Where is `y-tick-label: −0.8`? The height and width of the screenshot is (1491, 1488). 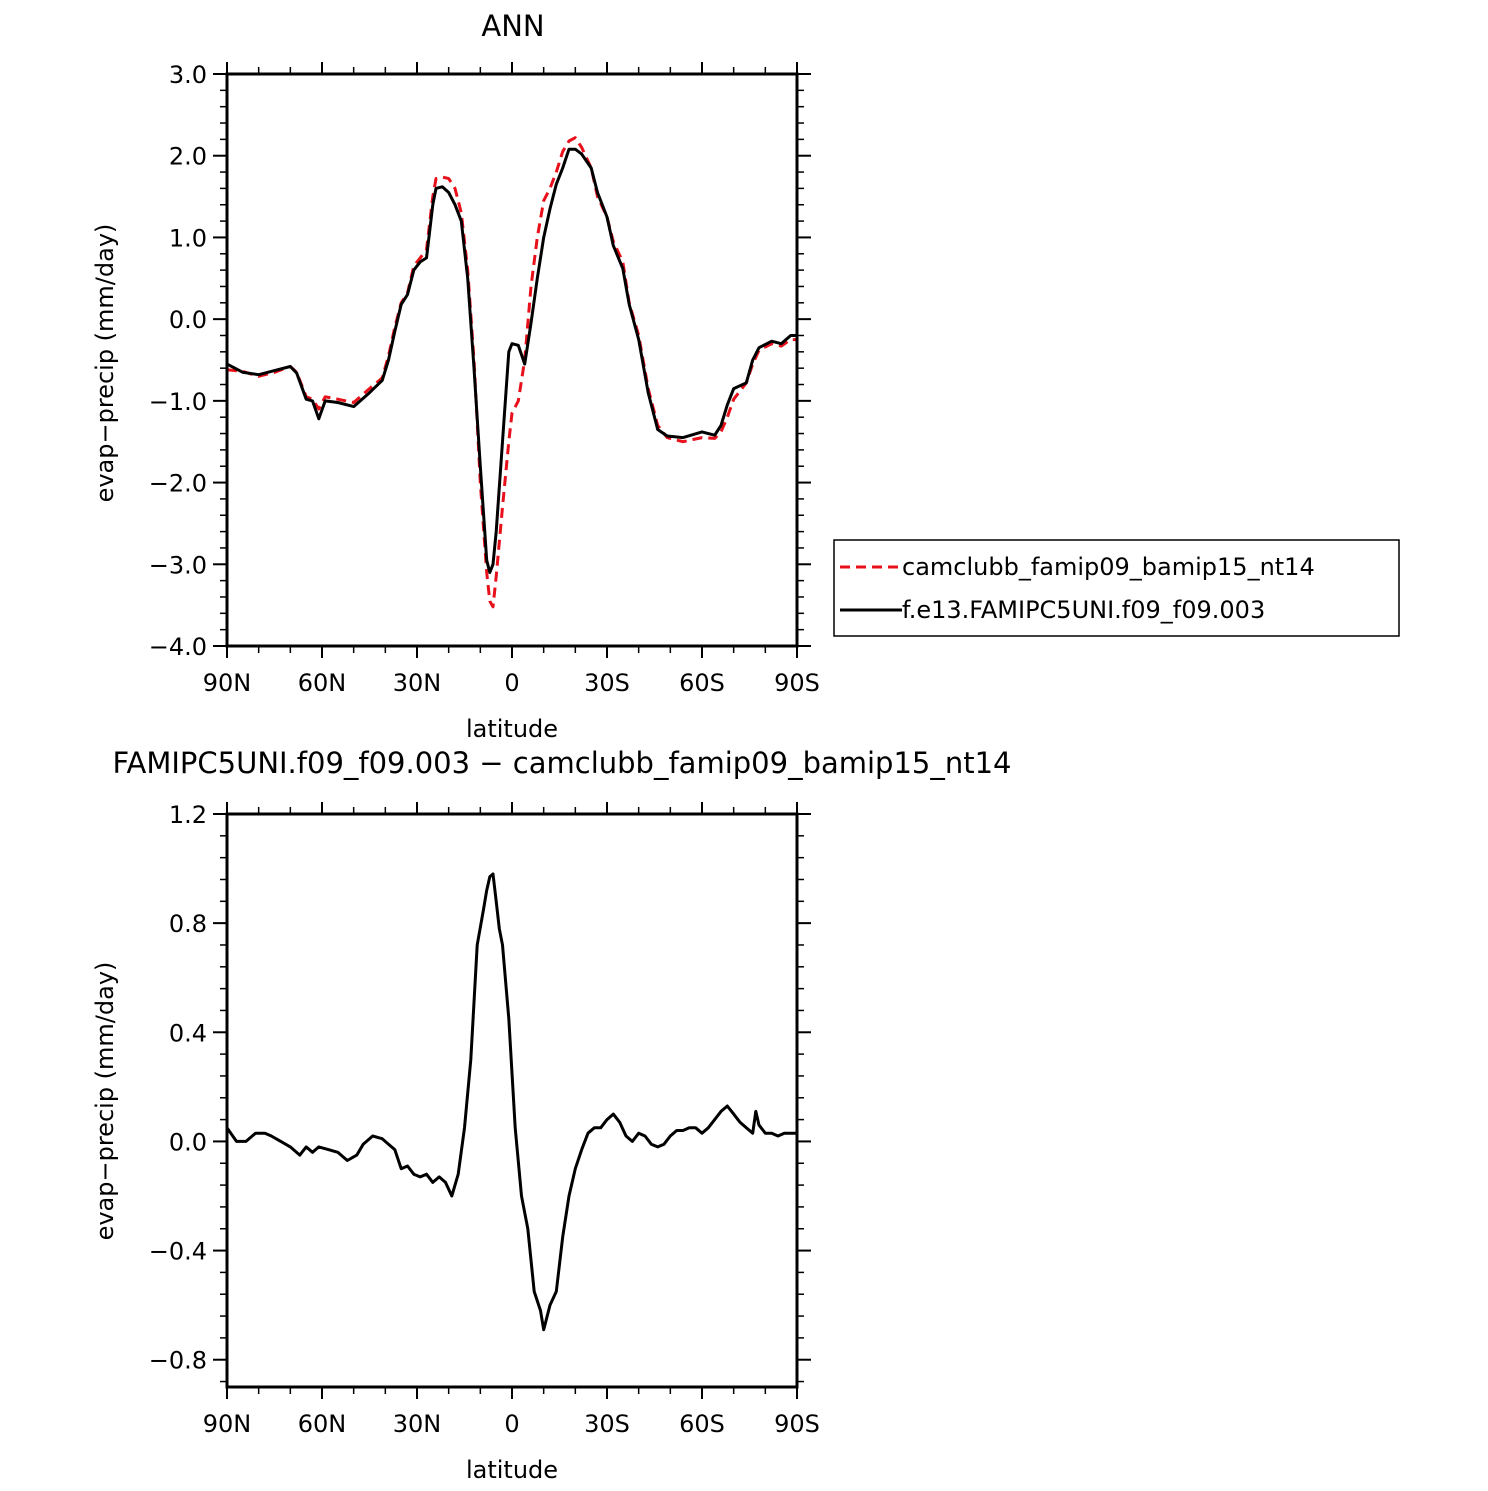
y-tick-label: −0.8 is located at coordinates (178, 1361).